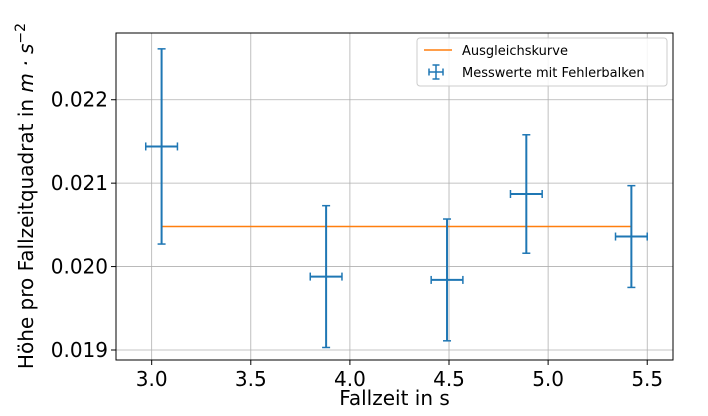 The width and height of the screenshot is (708, 416). Describe the element at coordinates (79, 183) in the screenshot. I see `y-tick-label: 0.021` at that location.